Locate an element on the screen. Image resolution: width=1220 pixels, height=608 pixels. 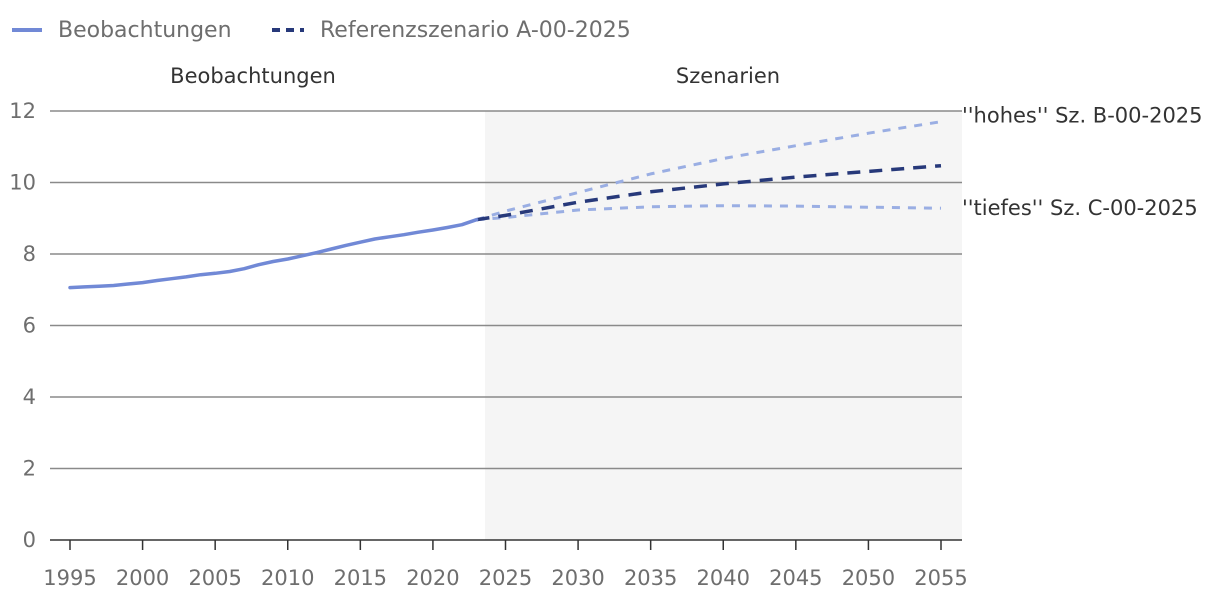
series-line-b-00-2025 is located at coordinates (709, 171).